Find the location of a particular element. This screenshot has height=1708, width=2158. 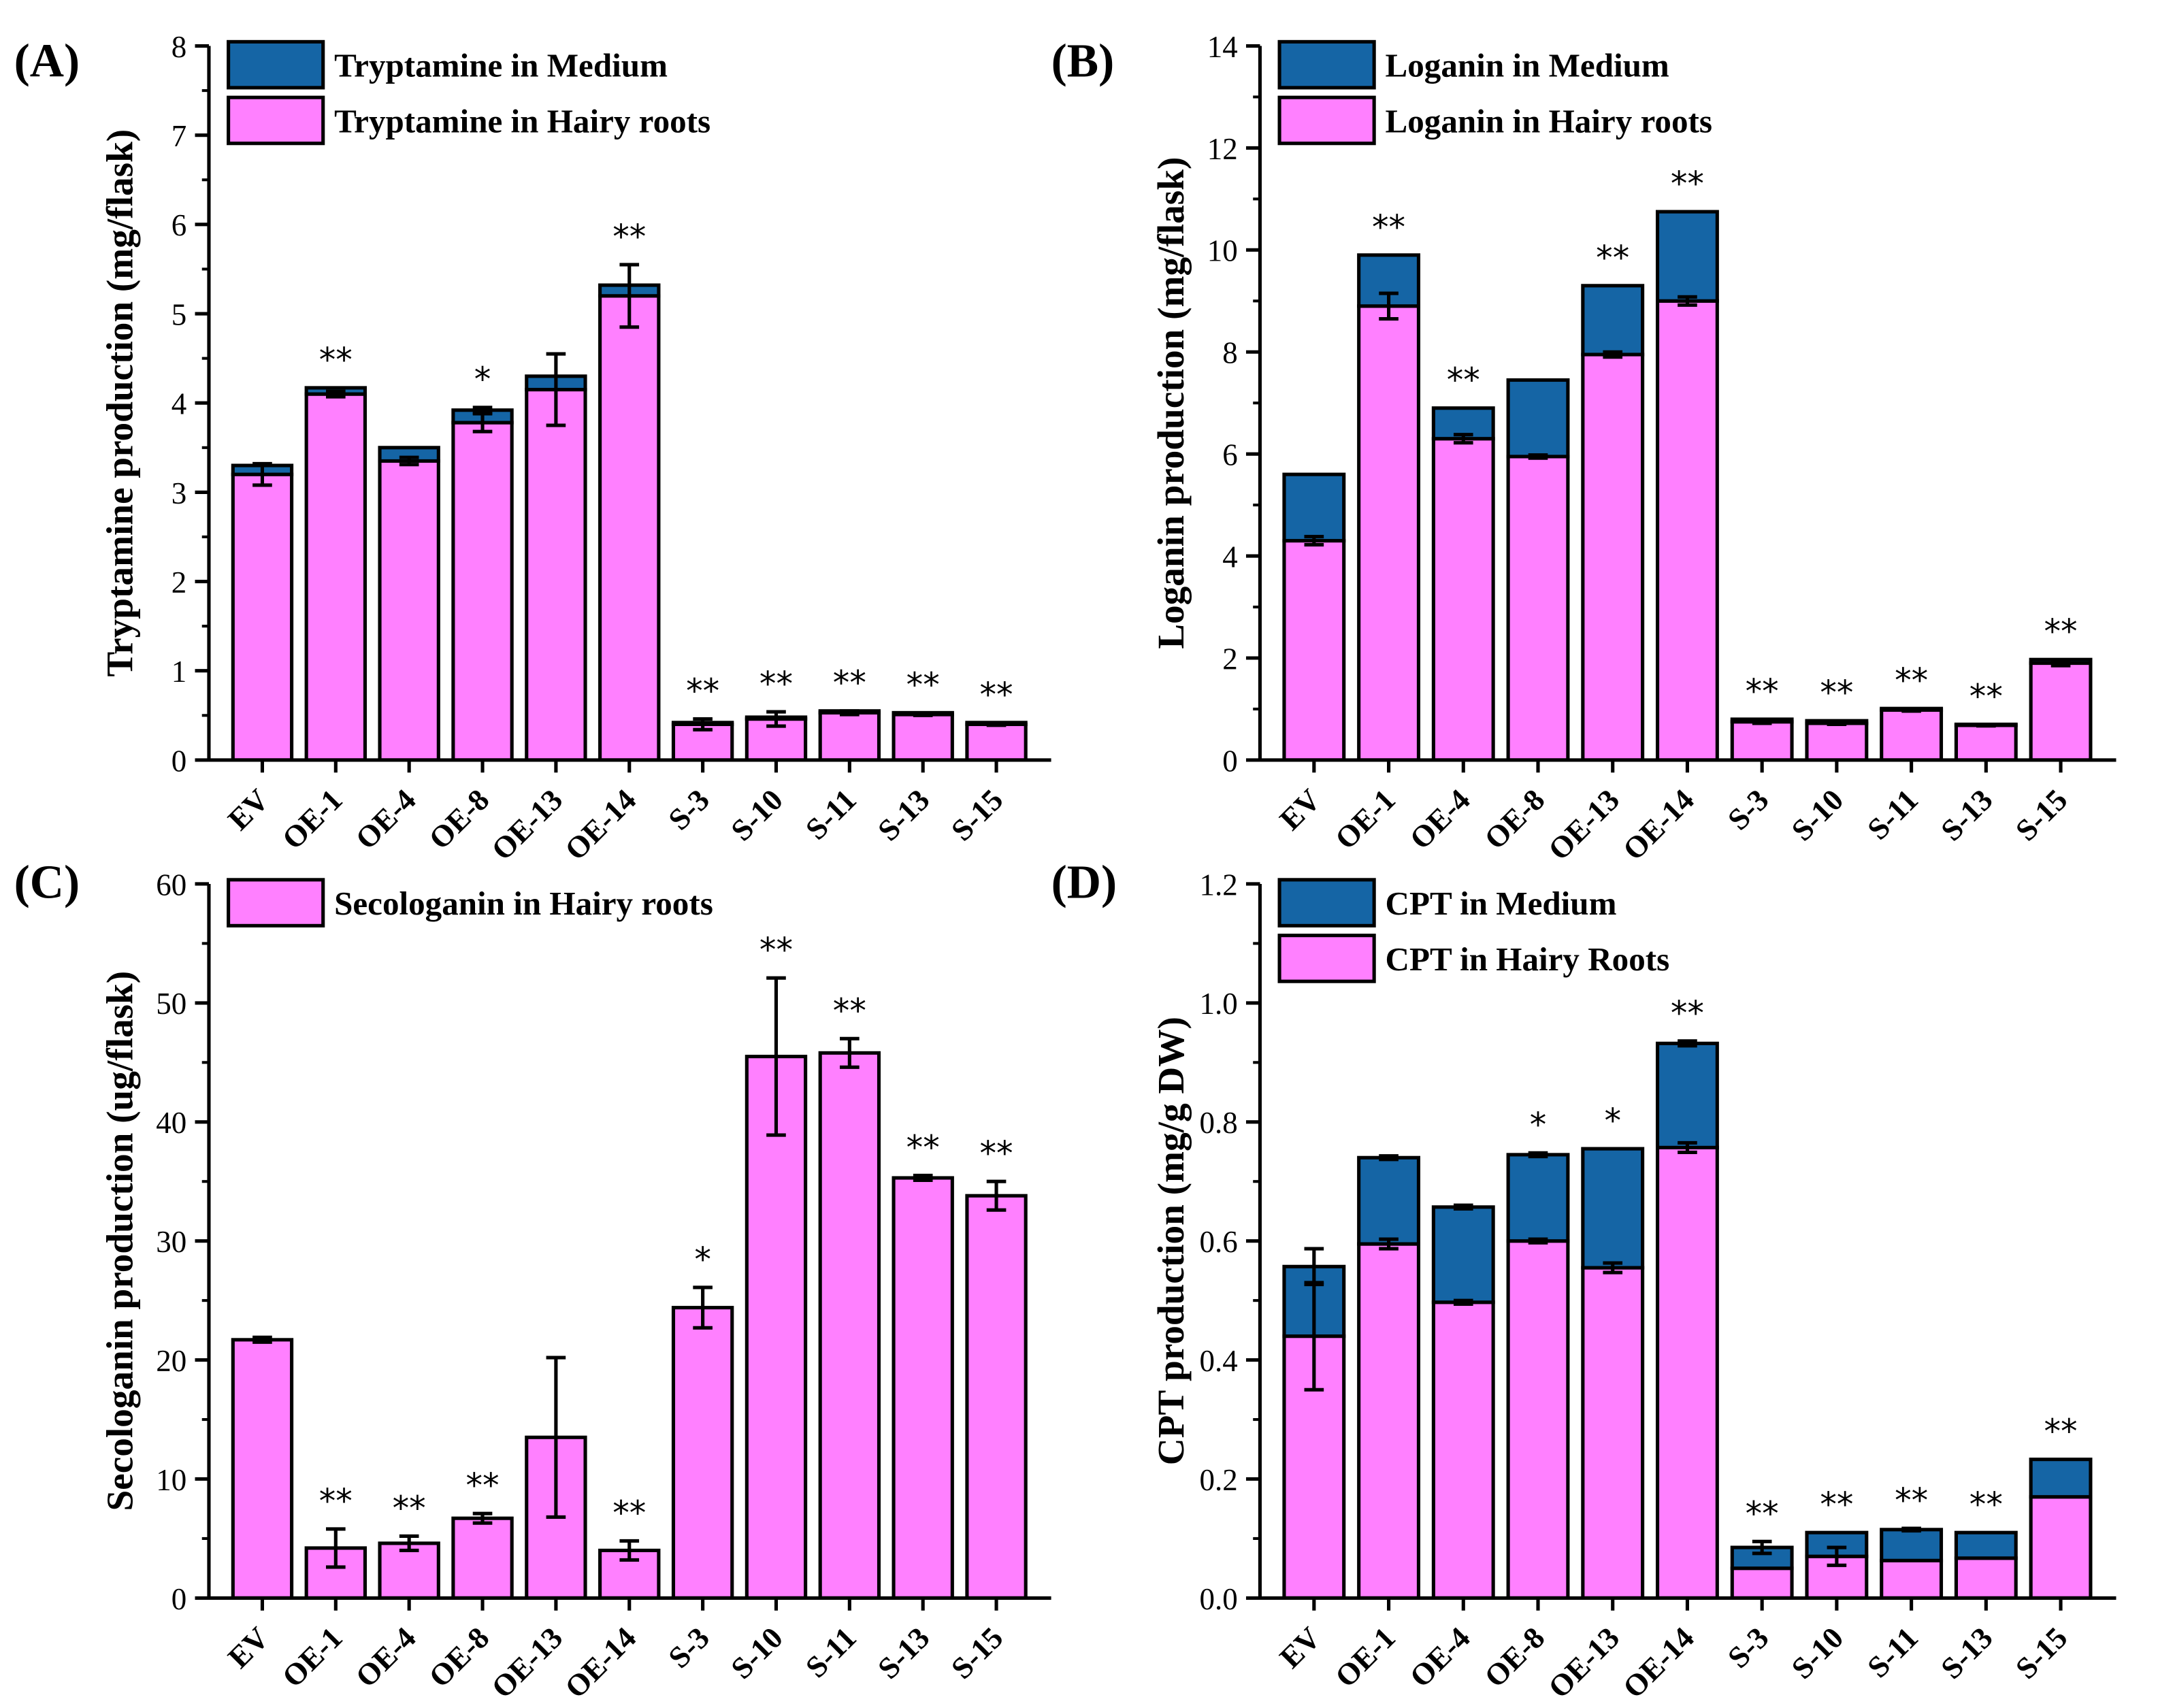

y-tick-label: 0.0 is located at coordinates (1218, 1599).